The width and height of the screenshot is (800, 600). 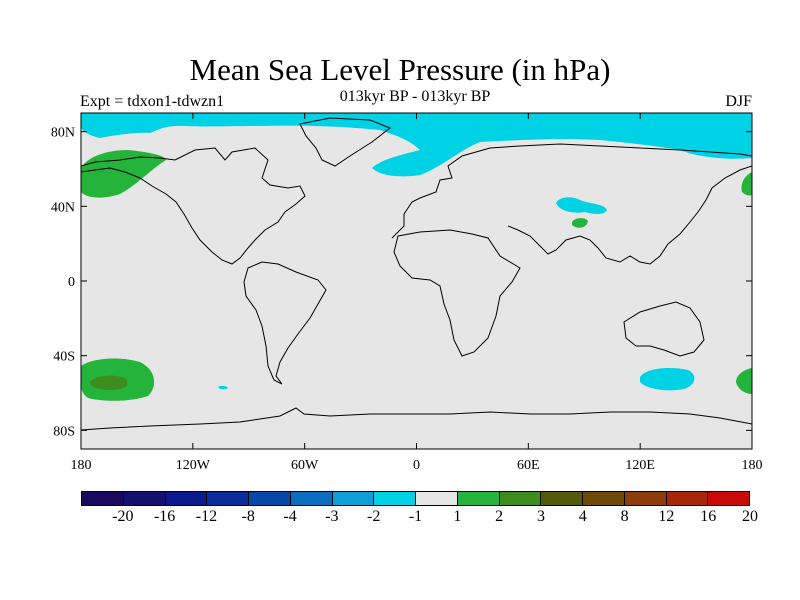 I want to click on arctic-negative-anomaly, so click(x=416, y=145).